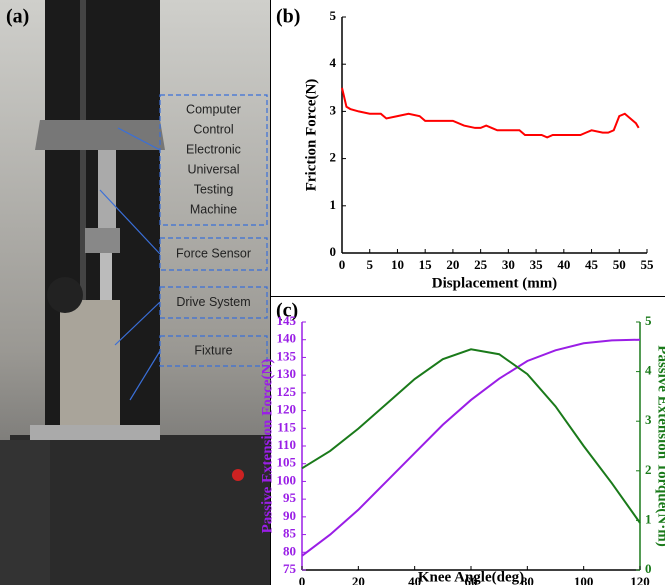  Describe the element at coordinates (592, 264) in the screenshot. I see `x-tick-label: 45` at that location.